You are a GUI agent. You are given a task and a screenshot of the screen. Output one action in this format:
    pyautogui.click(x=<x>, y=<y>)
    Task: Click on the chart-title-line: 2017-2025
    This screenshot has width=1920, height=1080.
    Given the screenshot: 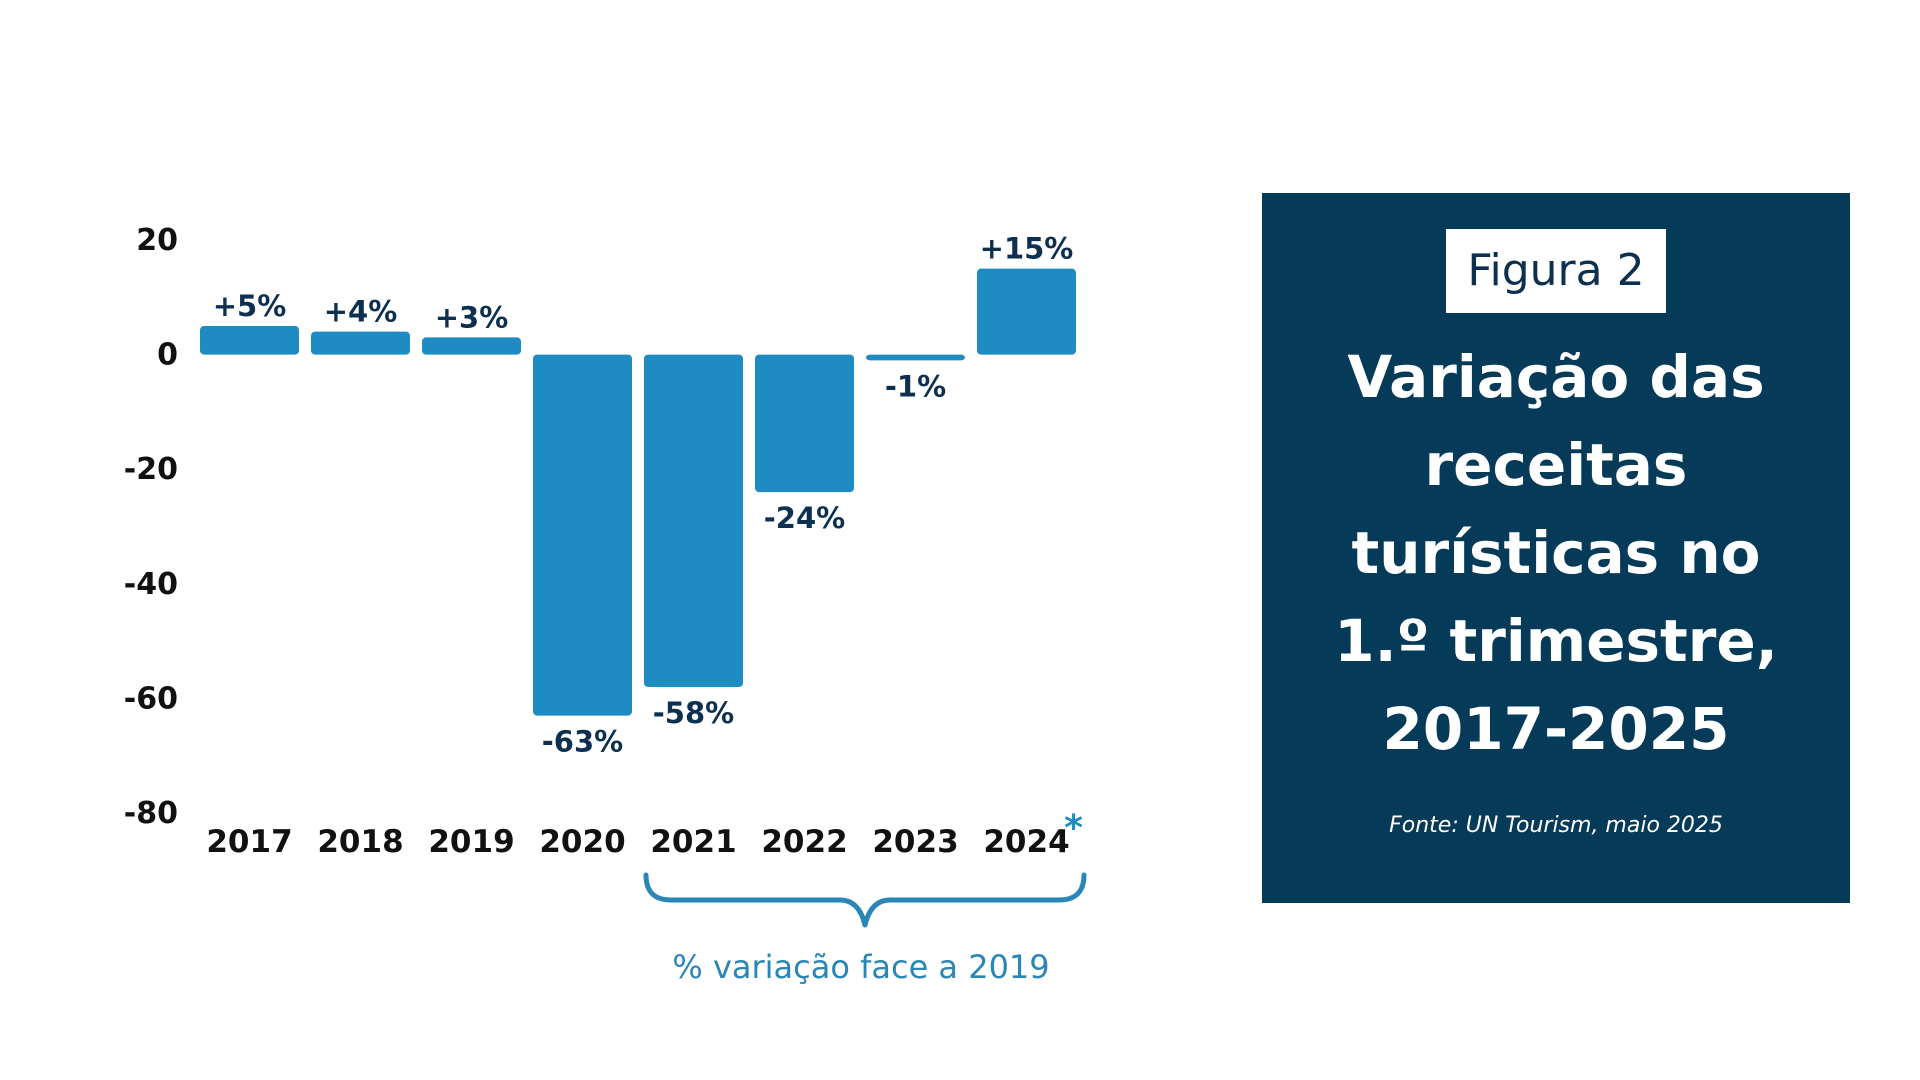 What is the action you would take?
    pyautogui.click(x=1556, y=729)
    